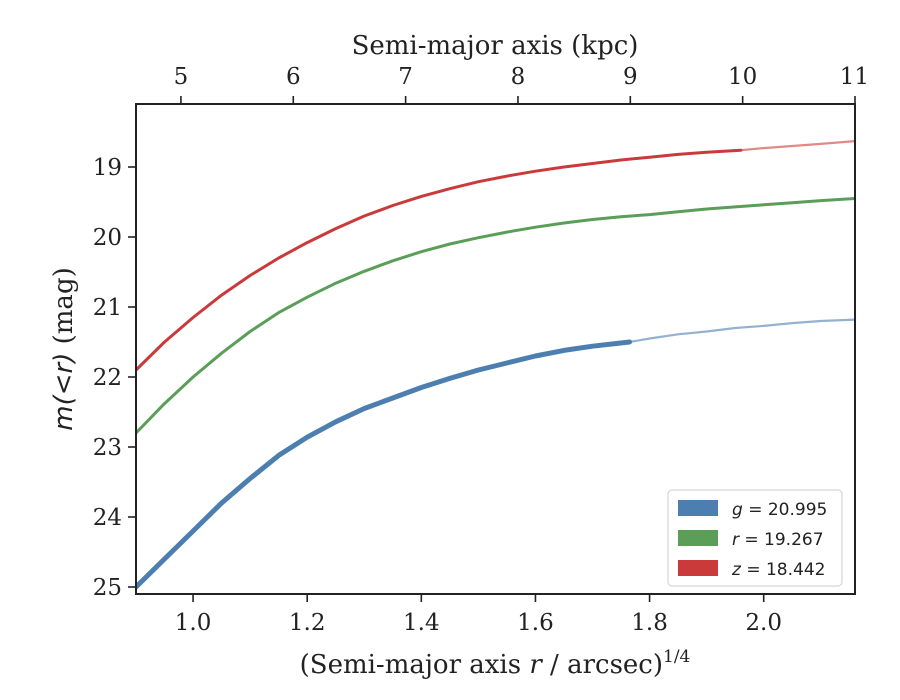  I want to click on legend-value-r: = 19.267, so click(781, 540).